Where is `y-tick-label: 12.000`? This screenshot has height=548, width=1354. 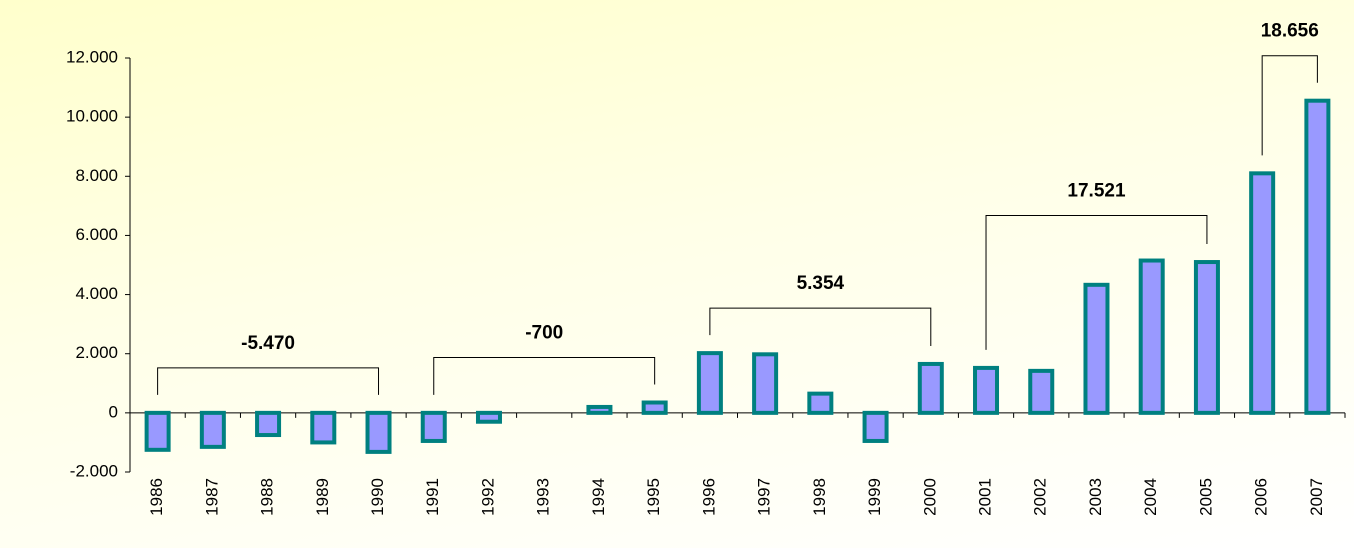
y-tick-label: 12.000 is located at coordinates (92, 56).